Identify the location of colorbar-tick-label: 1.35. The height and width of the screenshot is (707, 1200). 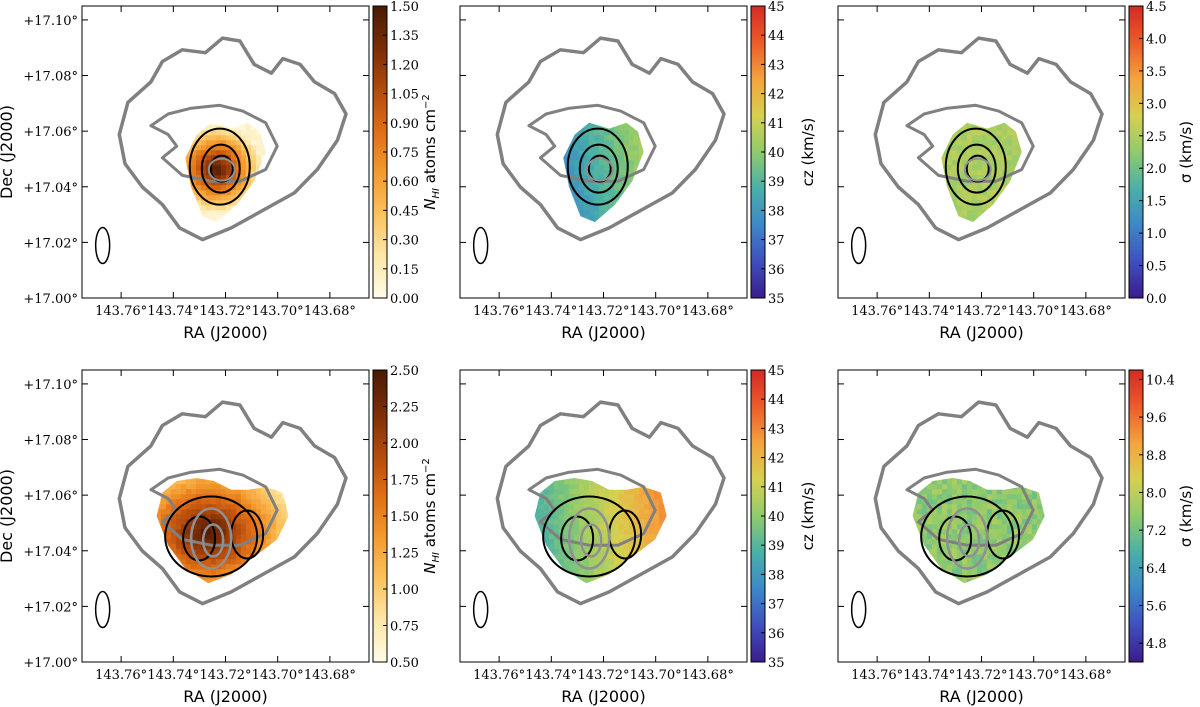
(404, 36).